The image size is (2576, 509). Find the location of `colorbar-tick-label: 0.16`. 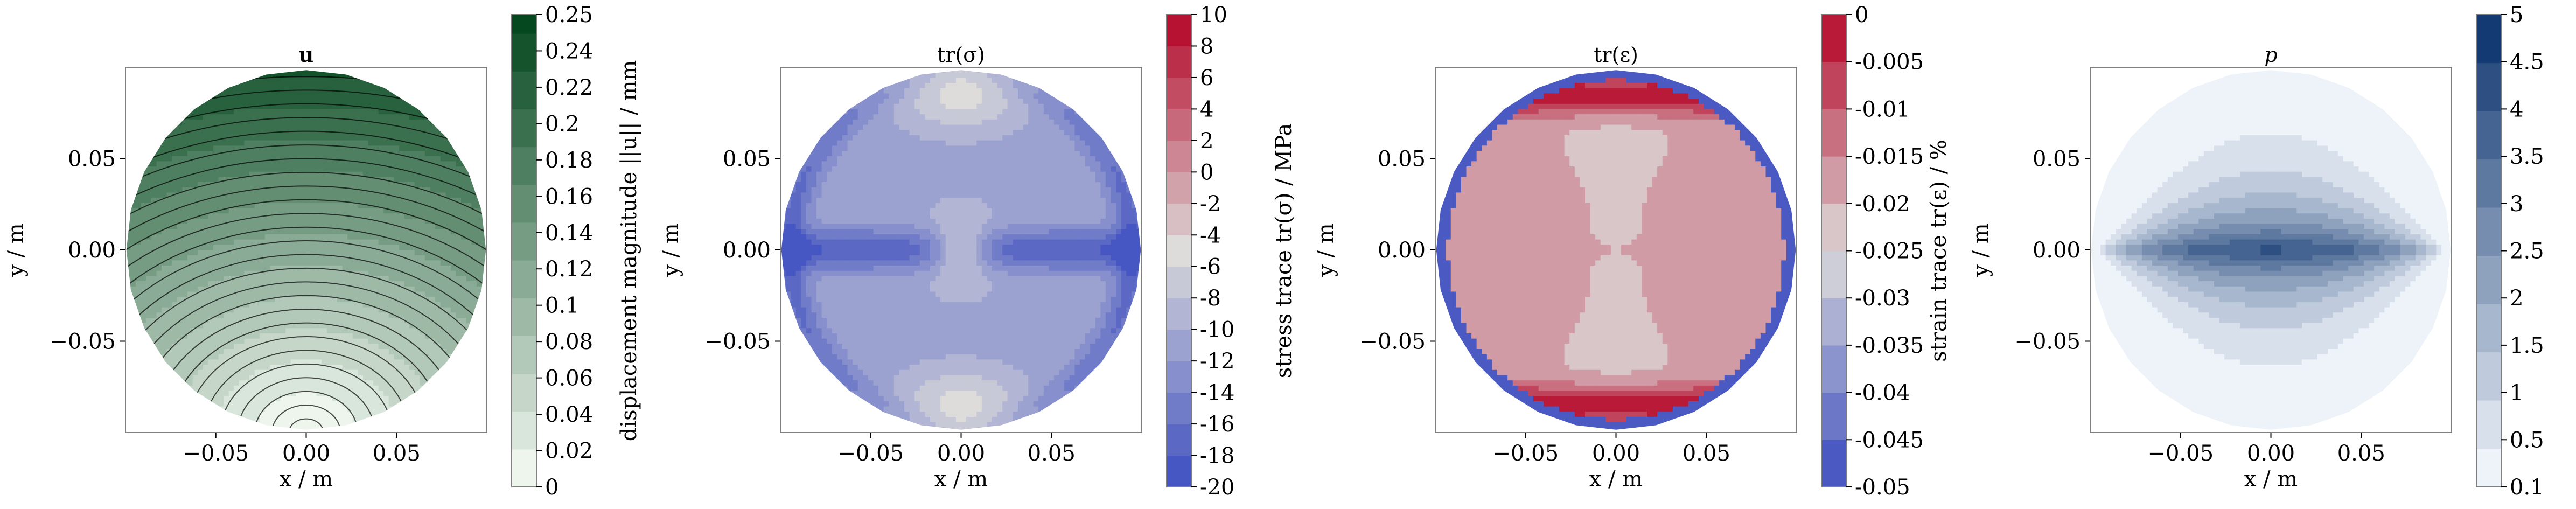

colorbar-tick-label: 0.16 is located at coordinates (569, 197).